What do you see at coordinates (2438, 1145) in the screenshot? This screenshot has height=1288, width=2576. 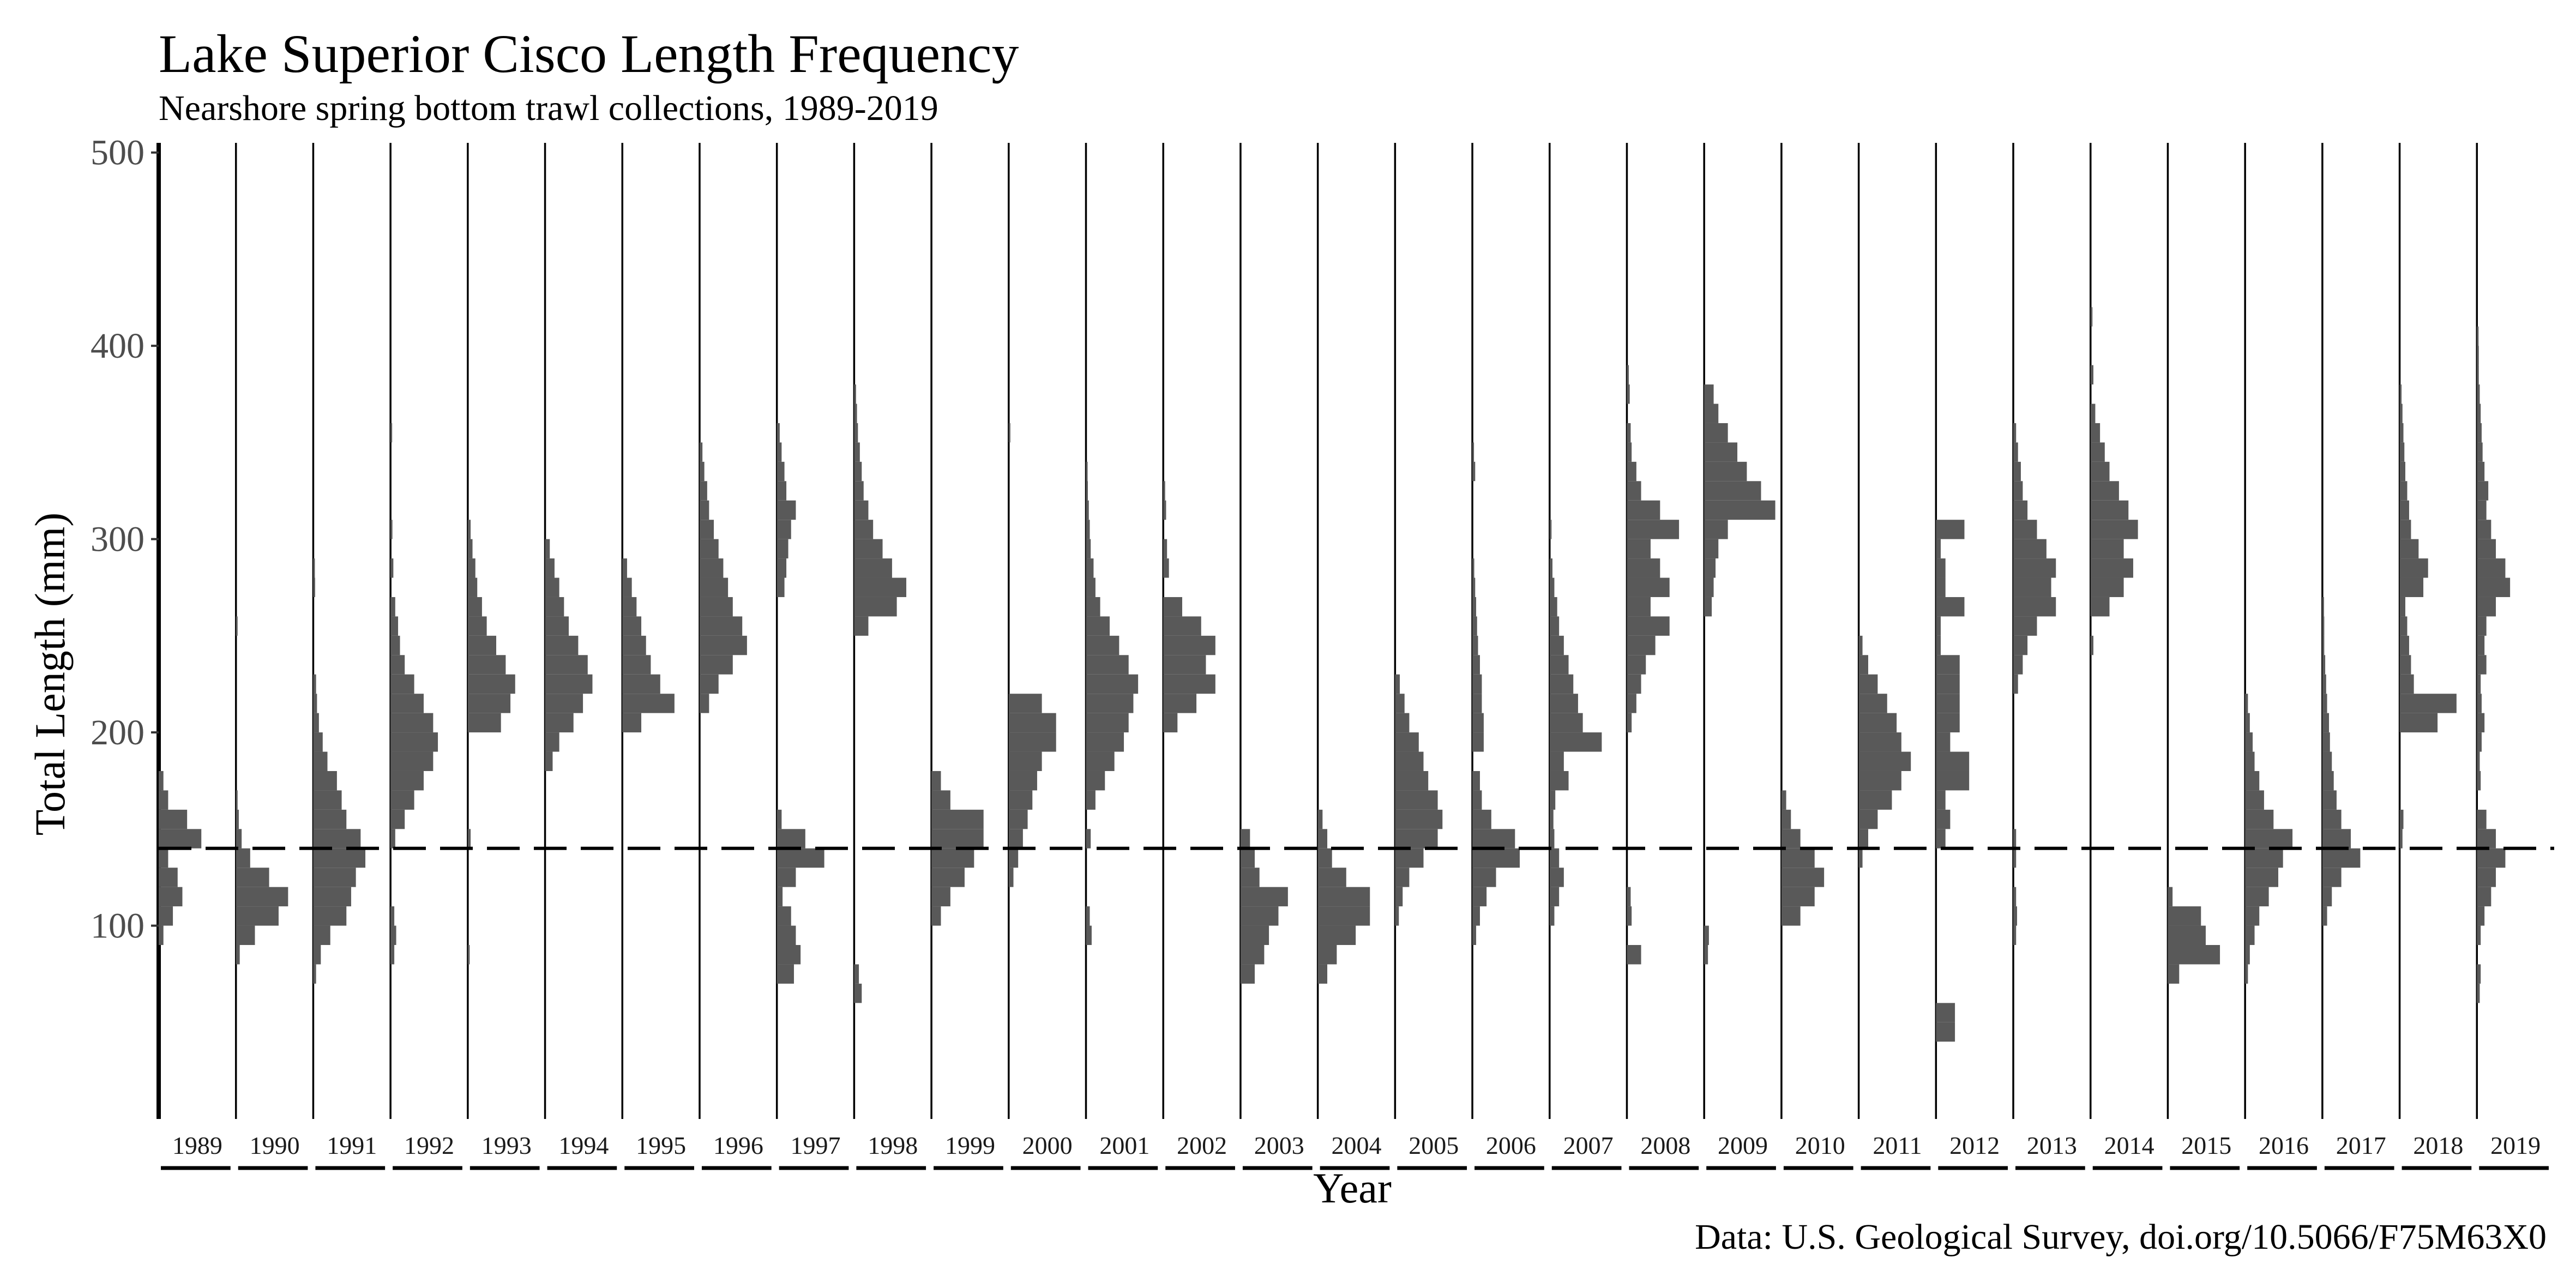 I see `facet-label: 2018` at bounding box center [2438, 1145].